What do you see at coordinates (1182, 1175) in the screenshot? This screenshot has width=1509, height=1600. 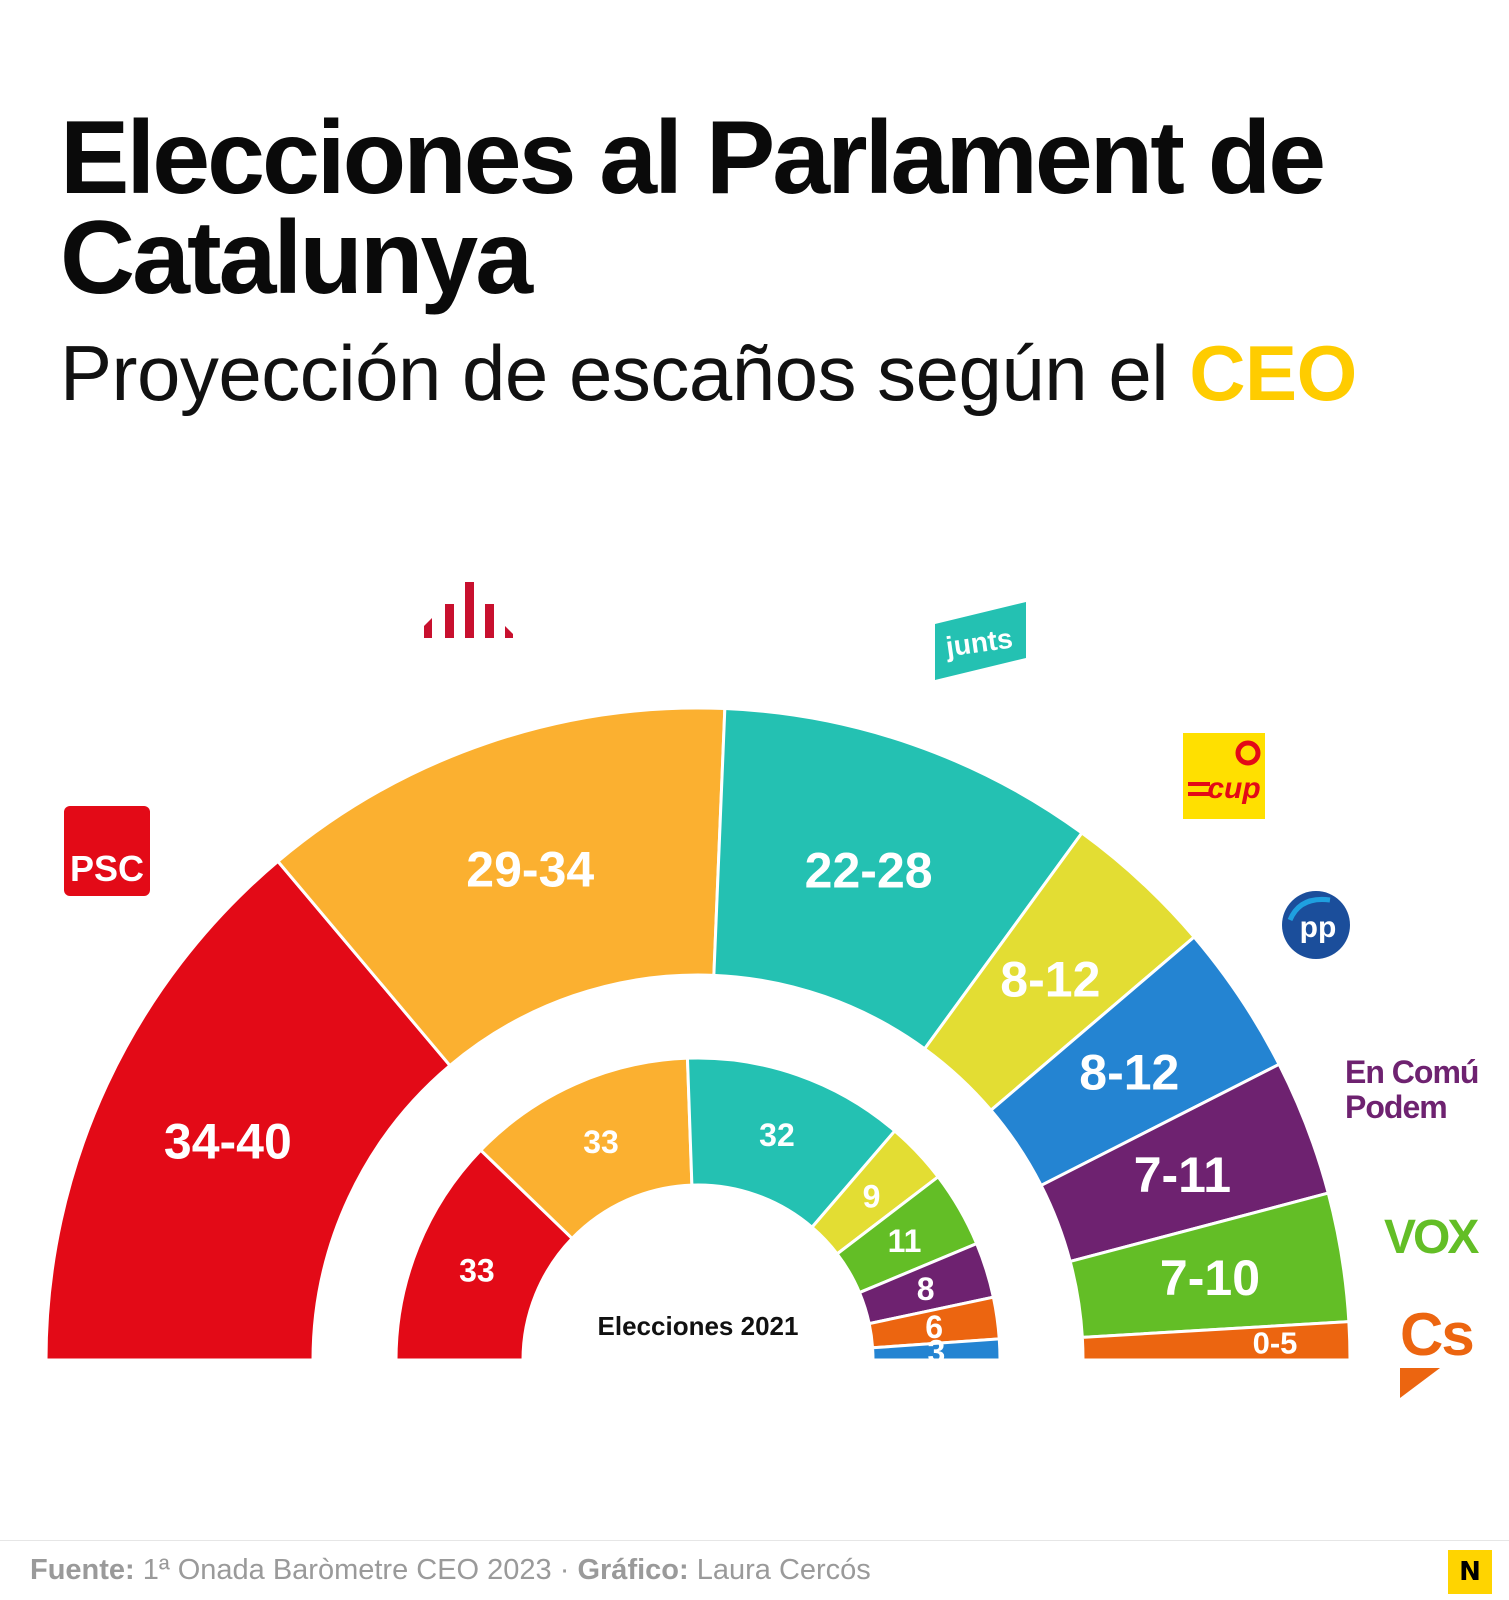 I see `outer-slice-en-com-podem-label: 7-11` at bounding box center [1182, 1175].